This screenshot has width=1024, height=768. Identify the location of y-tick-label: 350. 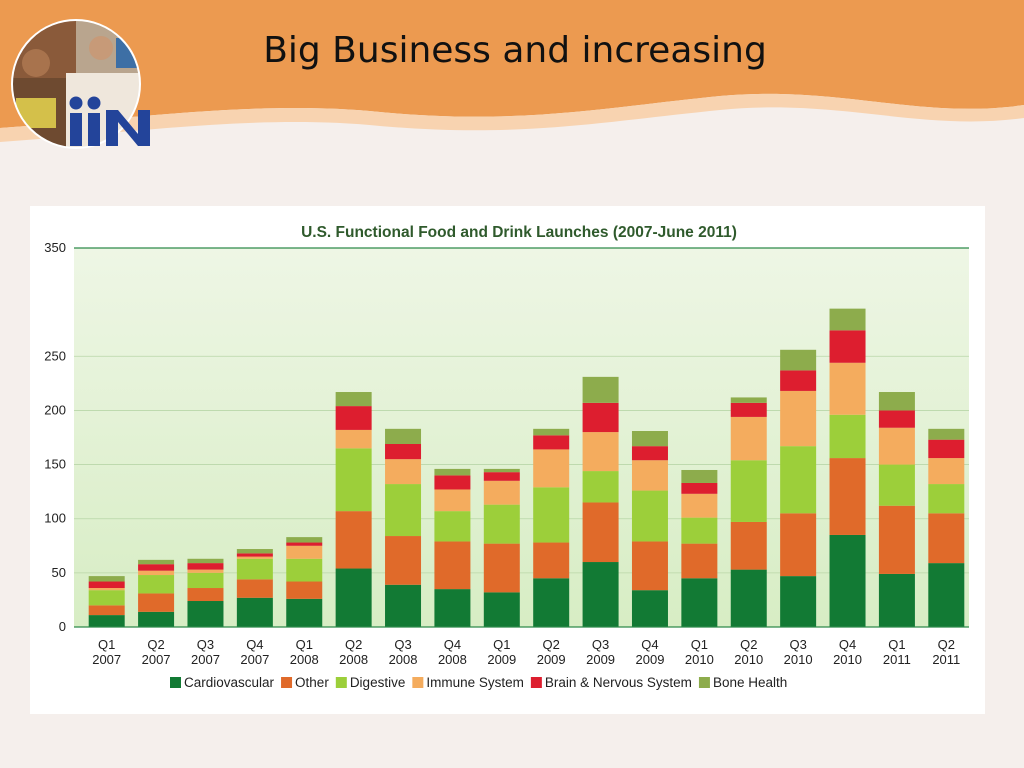
(55, 247).